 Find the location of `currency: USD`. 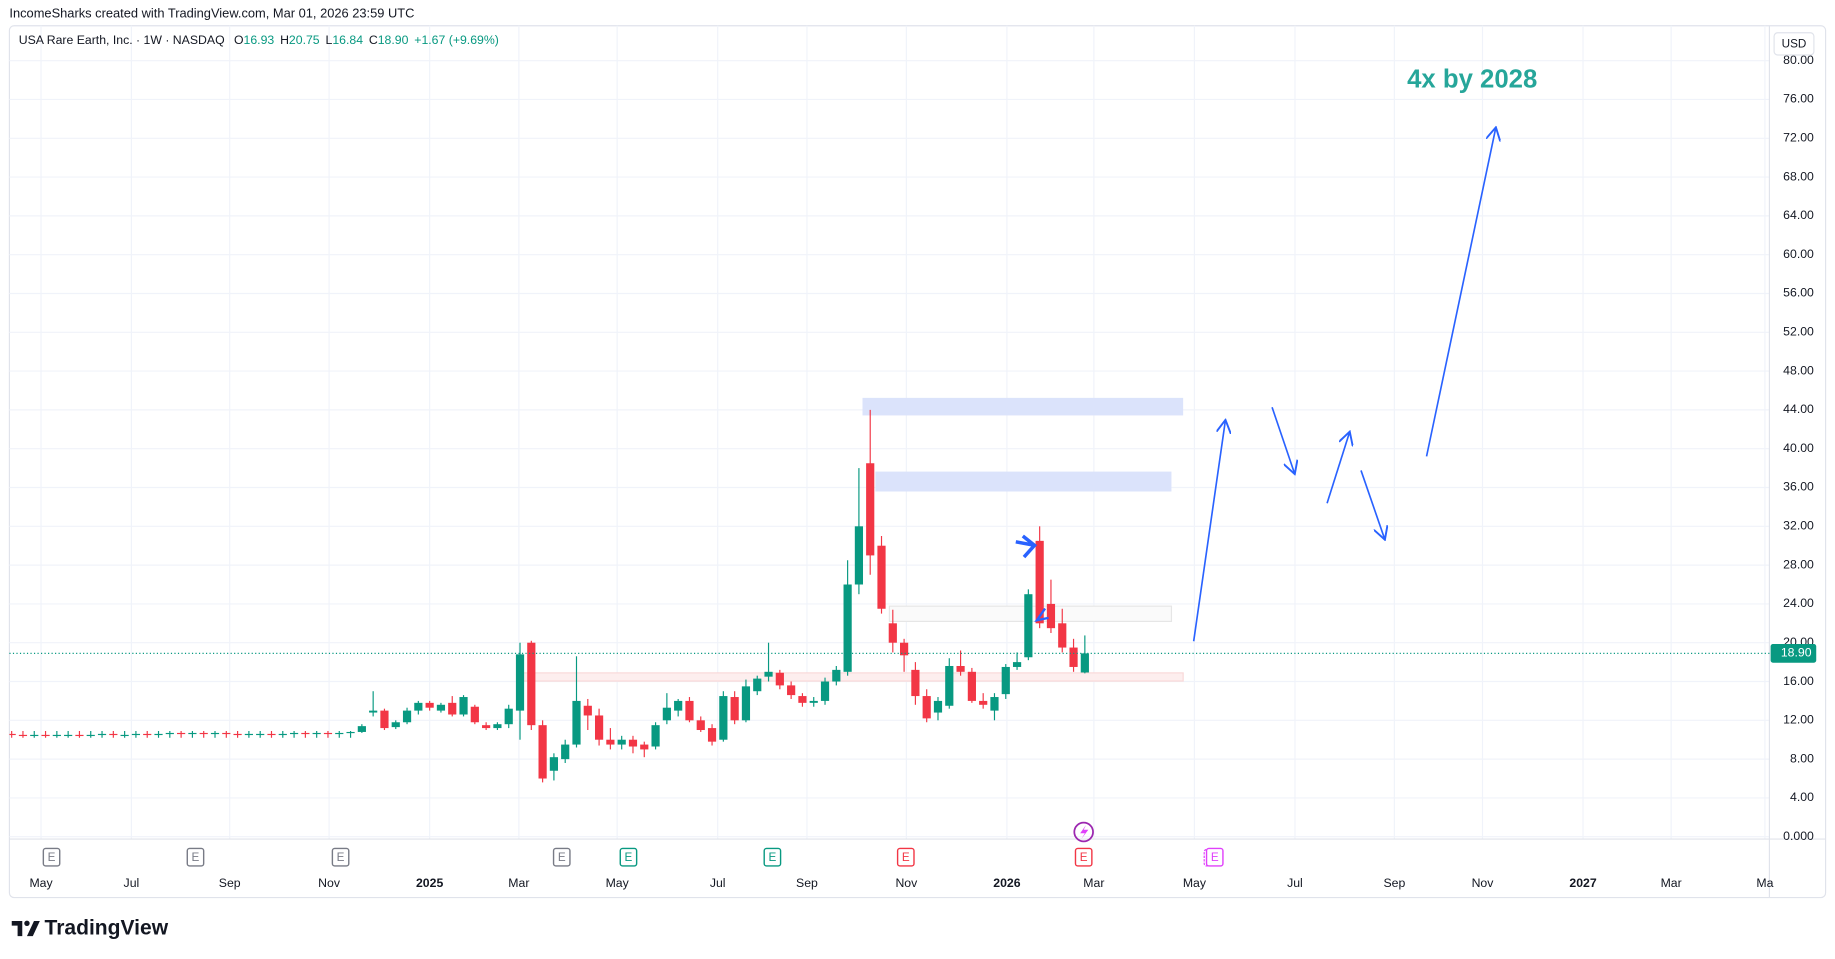

currency: USD is located at coordinates (1794, 44).